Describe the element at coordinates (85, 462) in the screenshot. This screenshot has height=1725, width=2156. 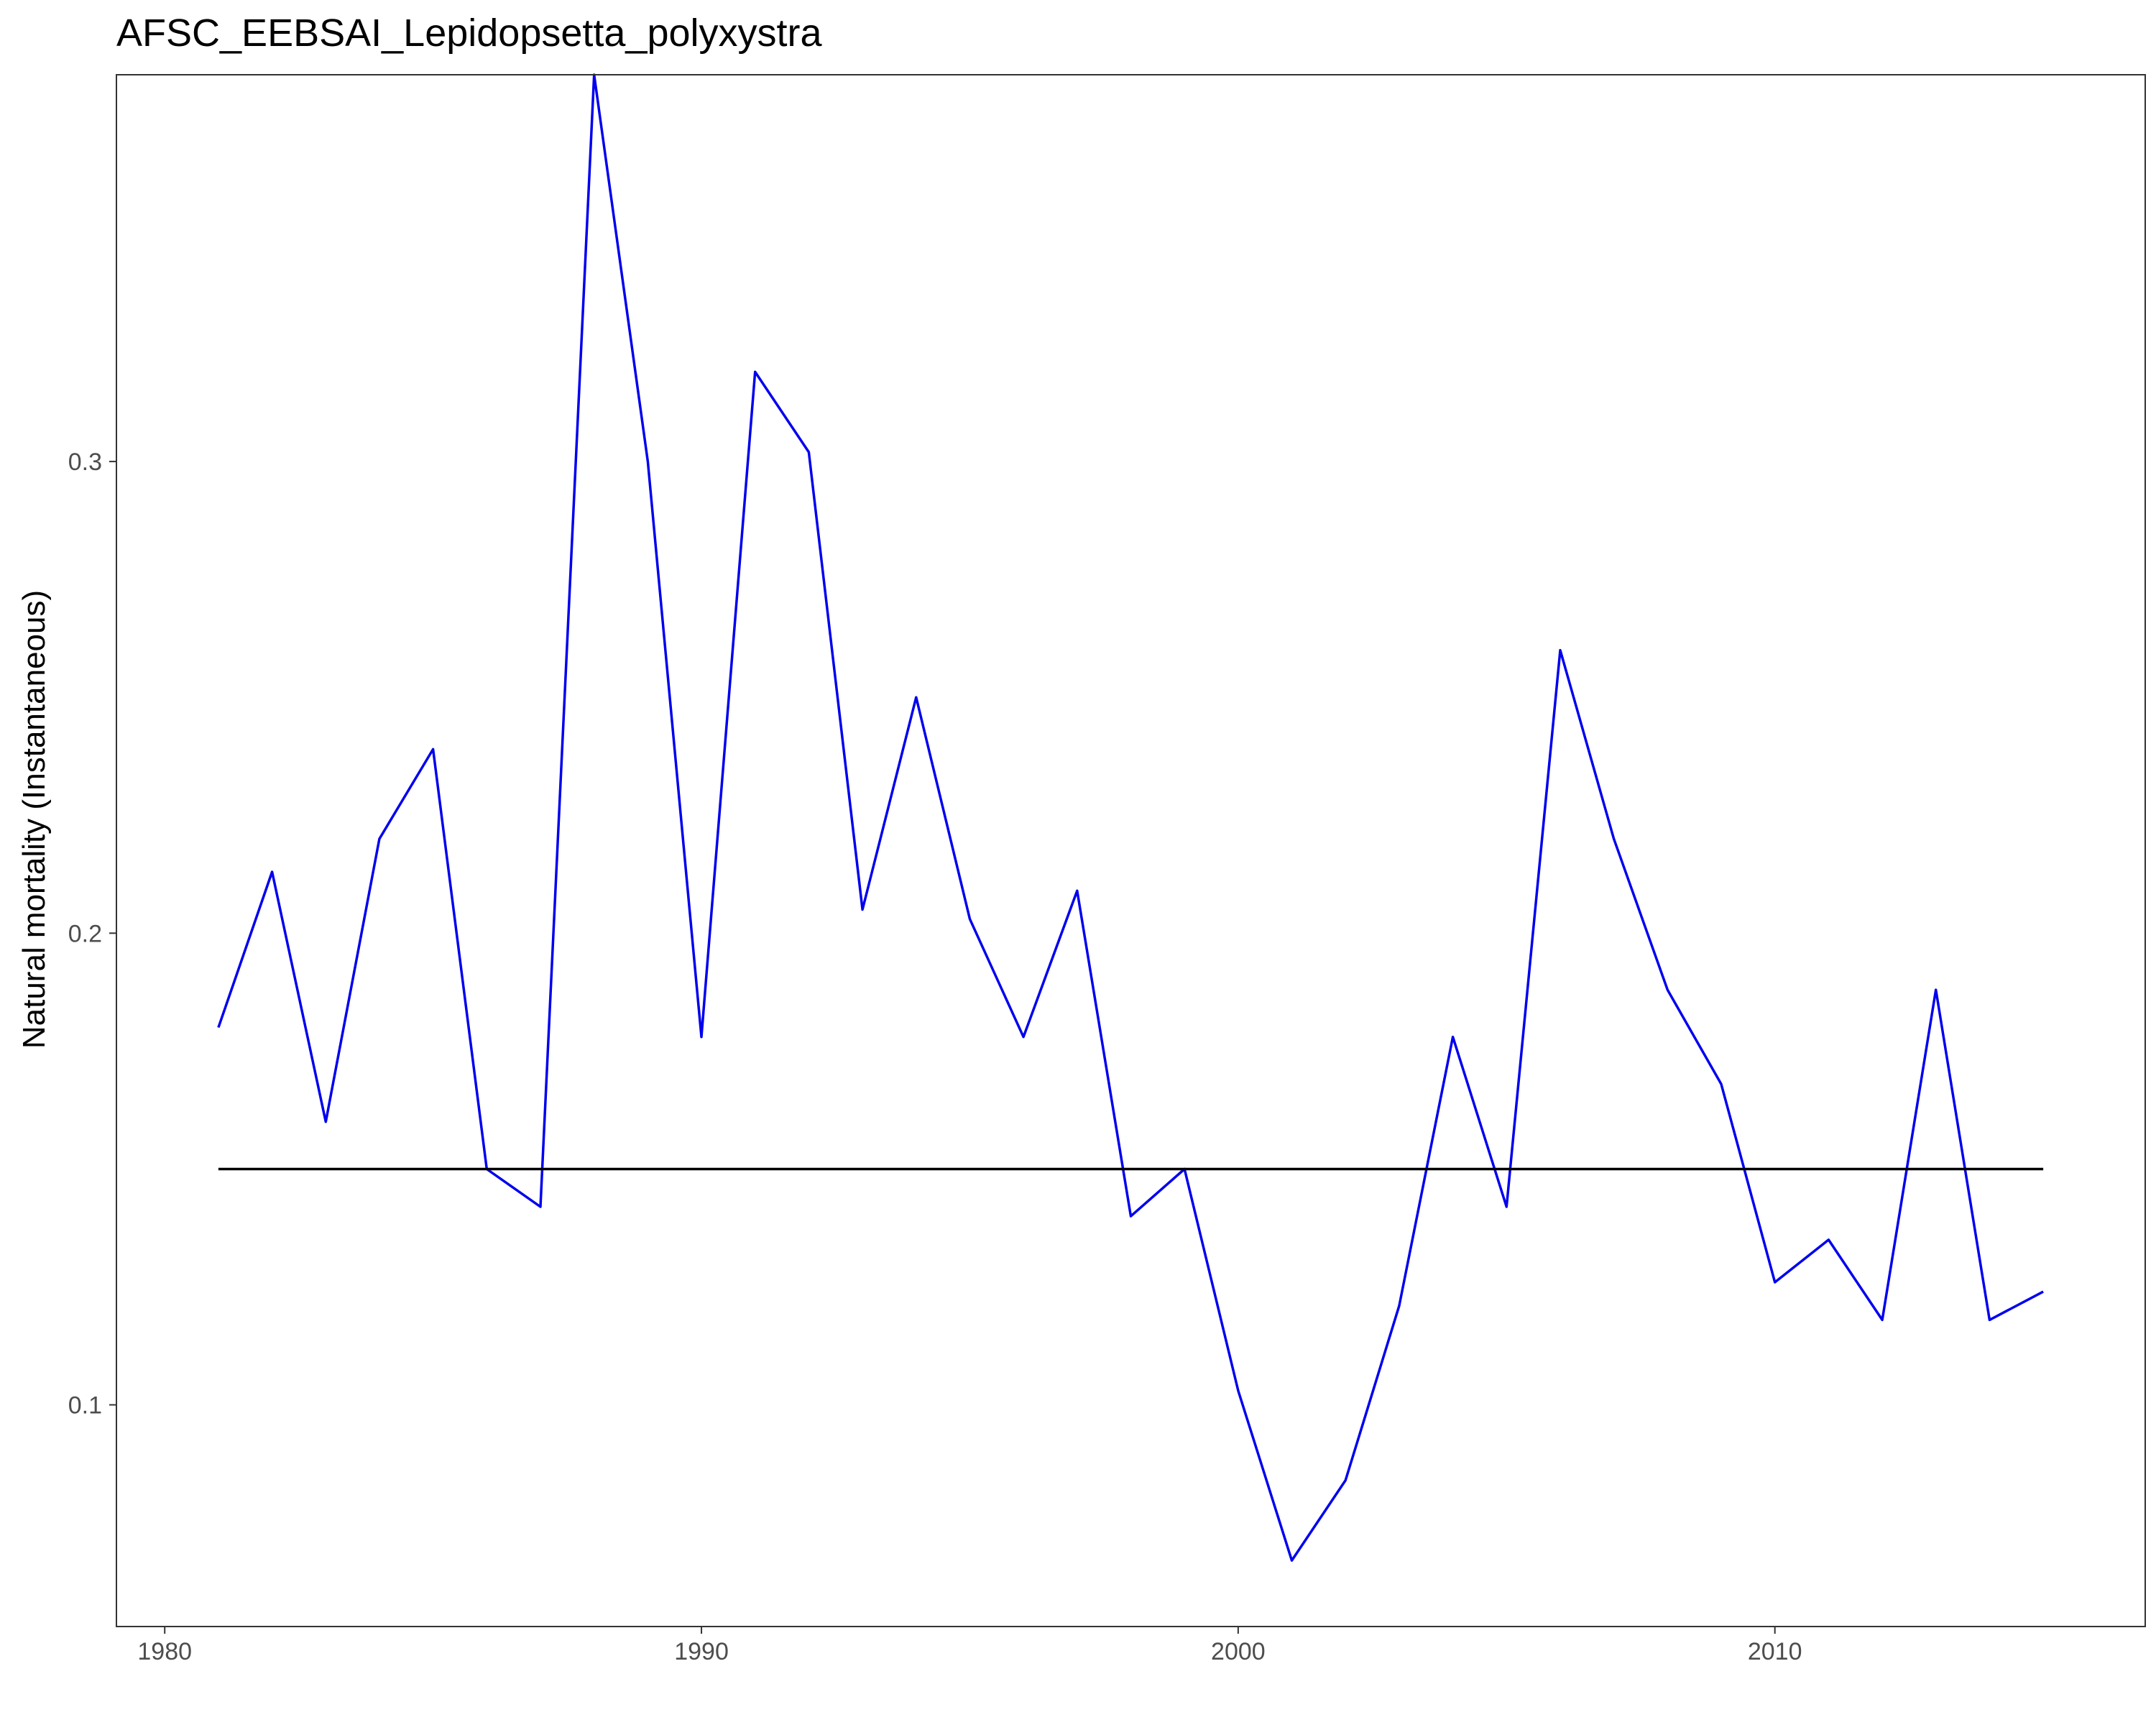
I see `y-tick-label: 0.3` at that location.